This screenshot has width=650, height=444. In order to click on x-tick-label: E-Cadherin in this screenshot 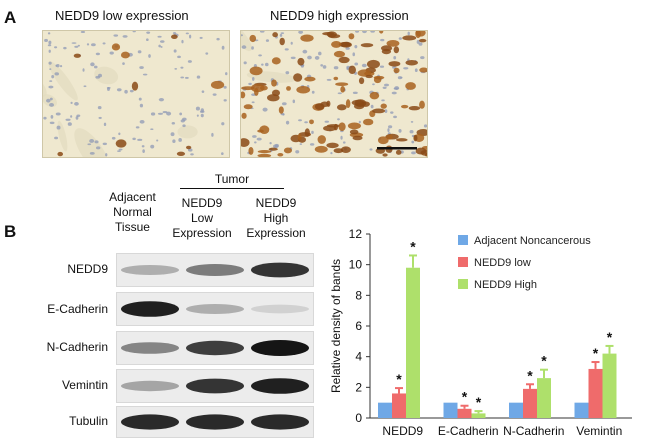, I will do `click(468, 431)`.